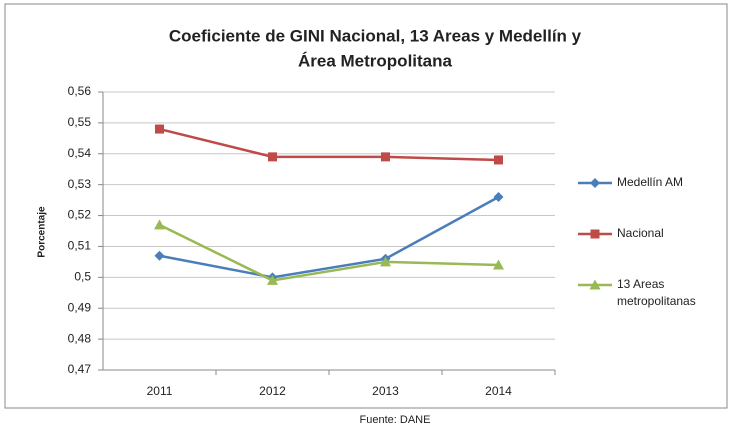  I want to click on x-tick-label: 2014, so click(498, 391).